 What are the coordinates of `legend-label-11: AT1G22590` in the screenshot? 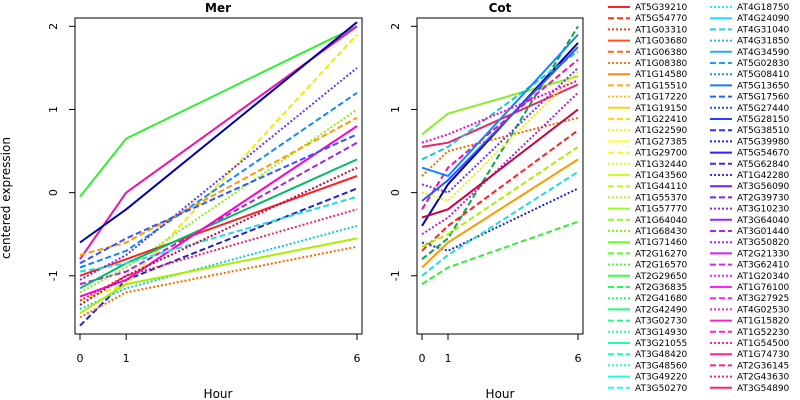 It's located at (661, 131).